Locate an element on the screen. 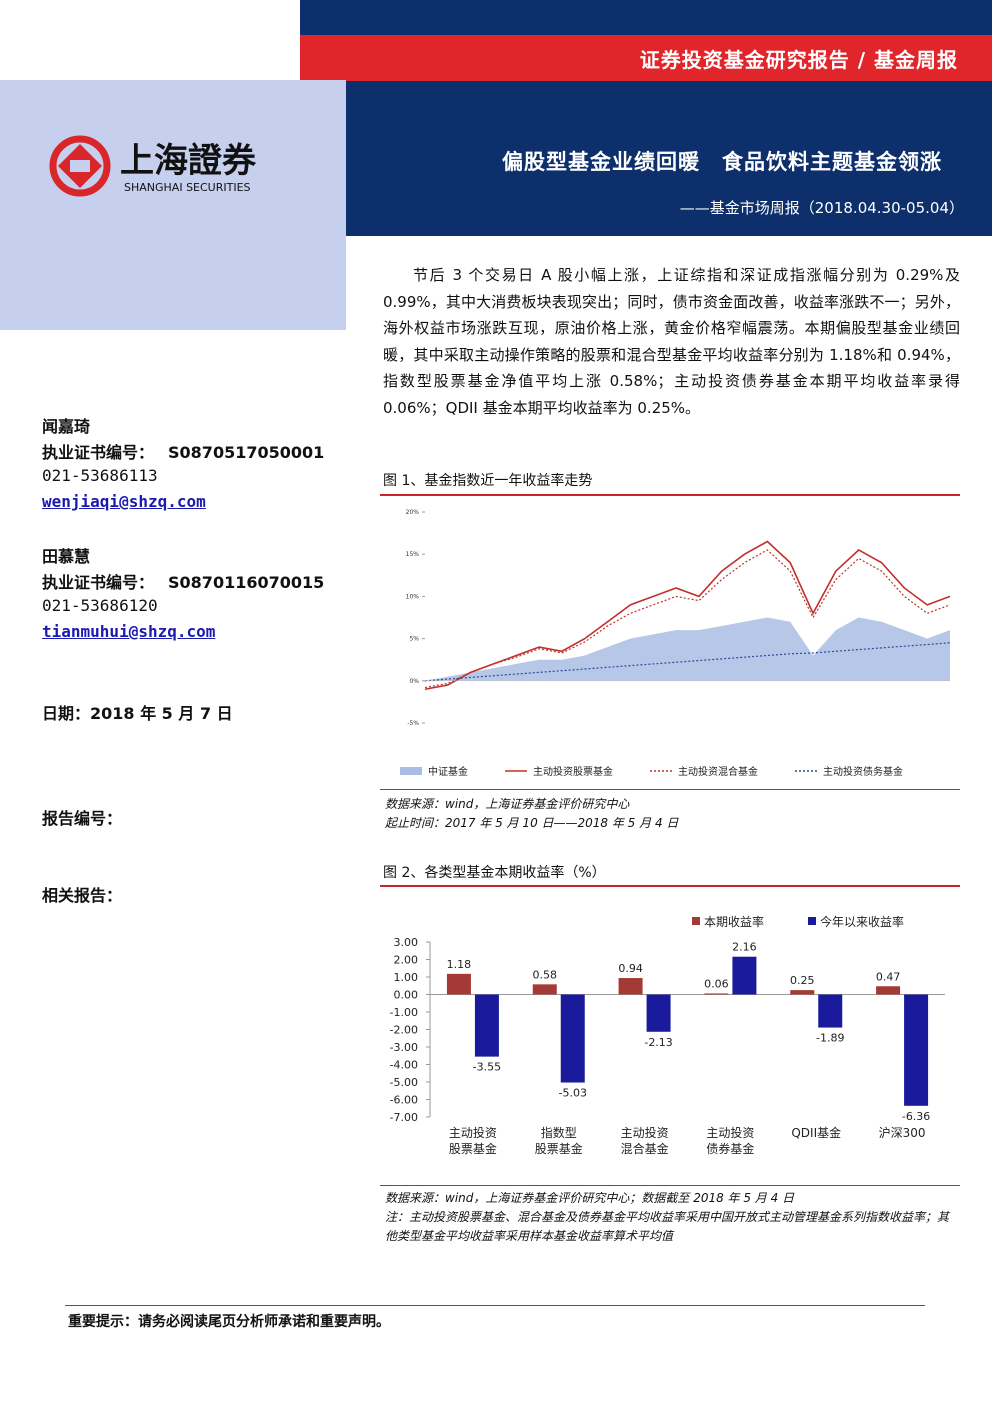  value-label: -3.55 is located at coordinates (487, 1067).